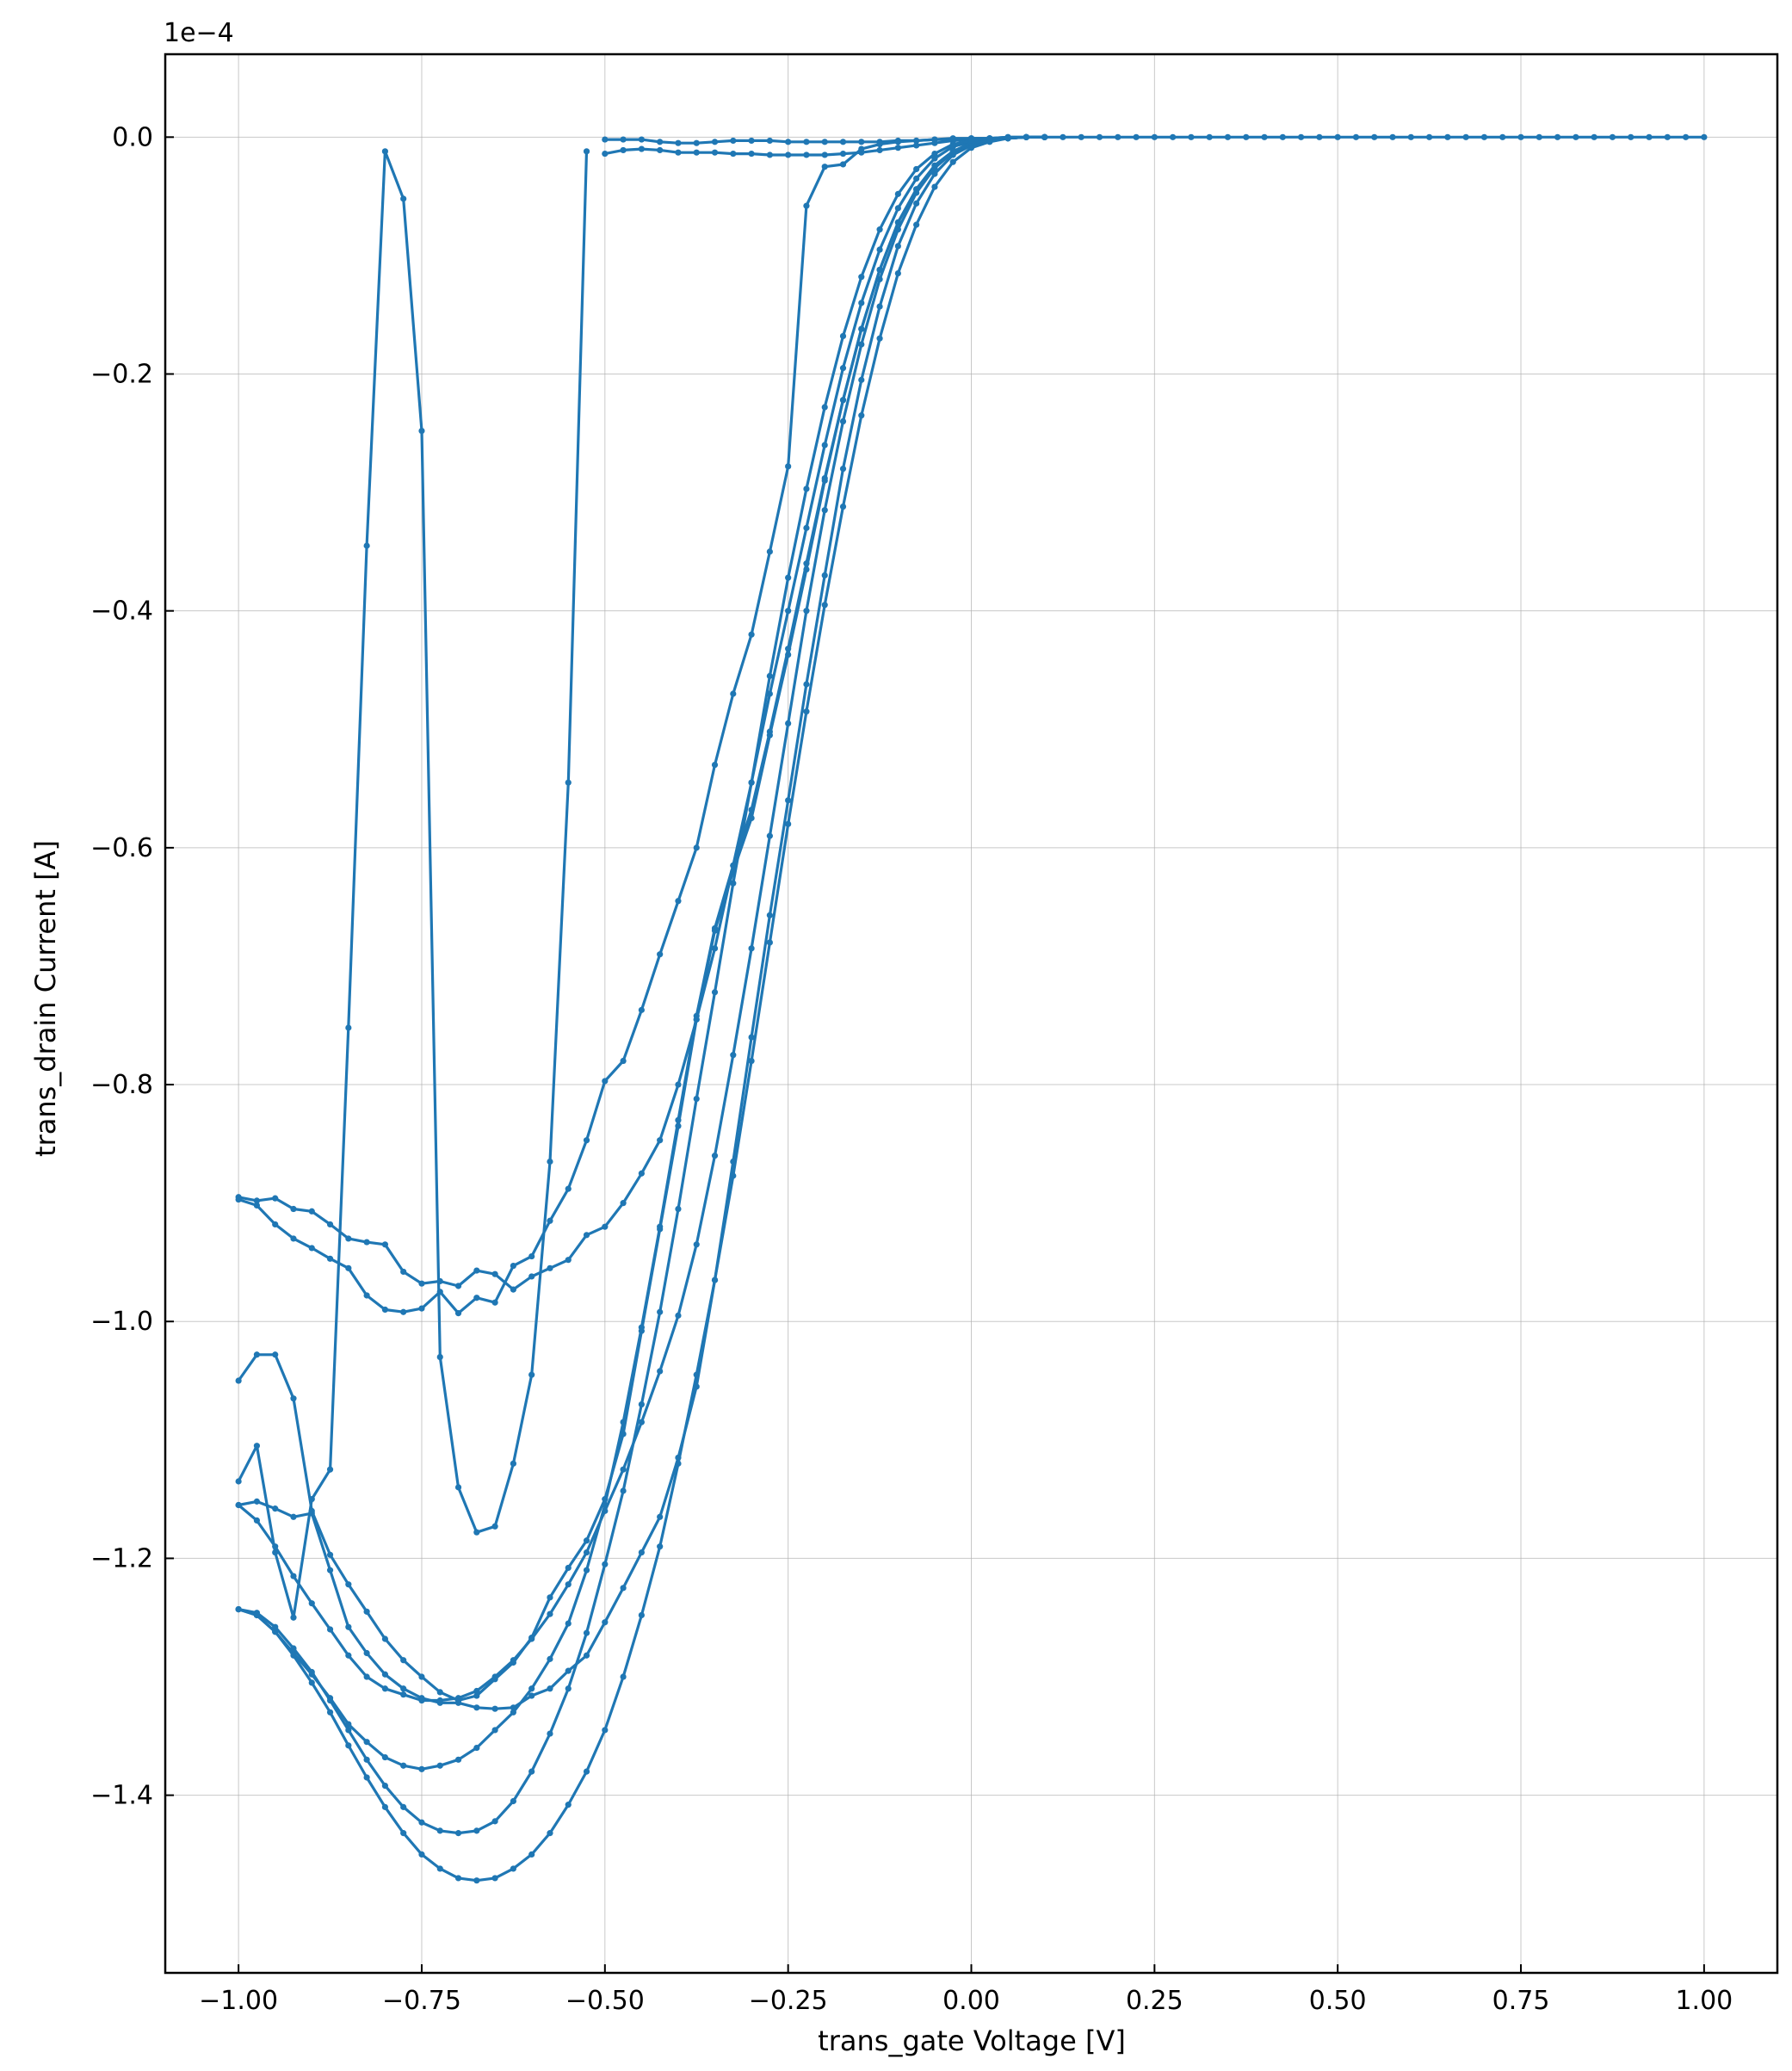  What do you see at coordinates (421, 2001) in the screenshot?
I see `x-tick-label: −0.75` at bounding box center [421, 2001].